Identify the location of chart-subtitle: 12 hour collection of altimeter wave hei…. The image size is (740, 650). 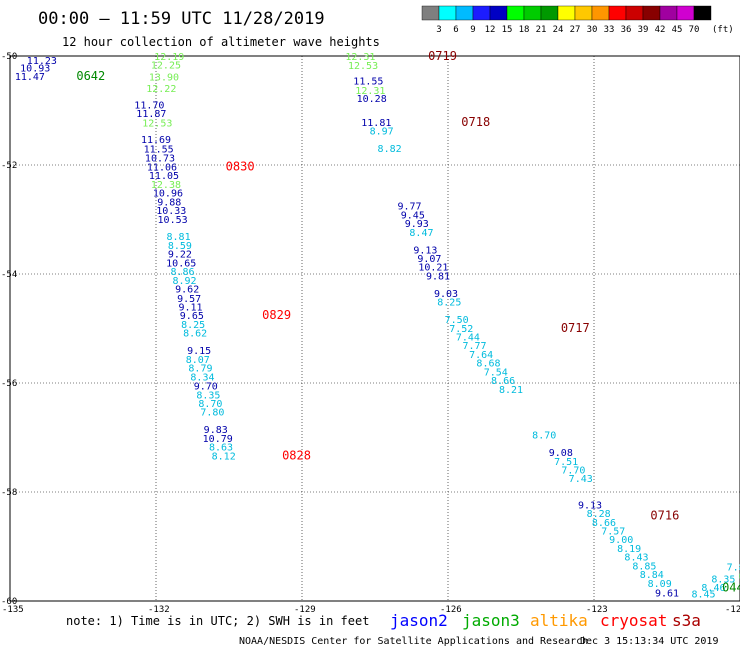
(221, 42).